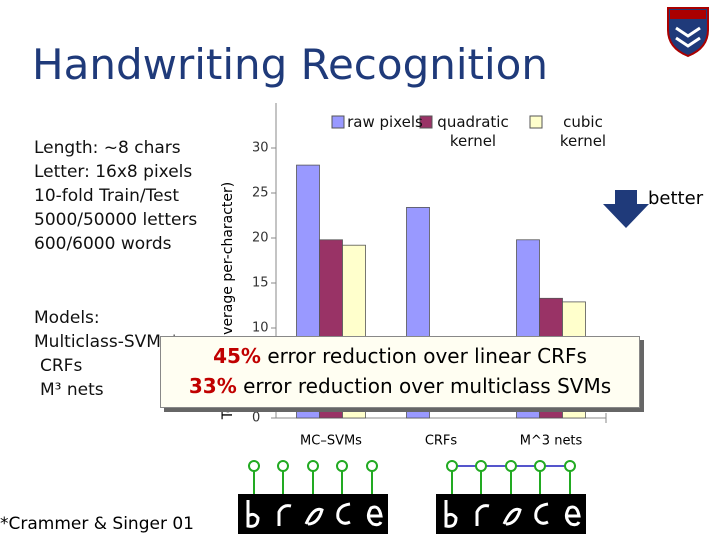 The width and height of the screenshot is (720, 540). Describe the element at coordinates (385, 122) in the screenshot. I see `legend-entry: raw pixels` at that location.